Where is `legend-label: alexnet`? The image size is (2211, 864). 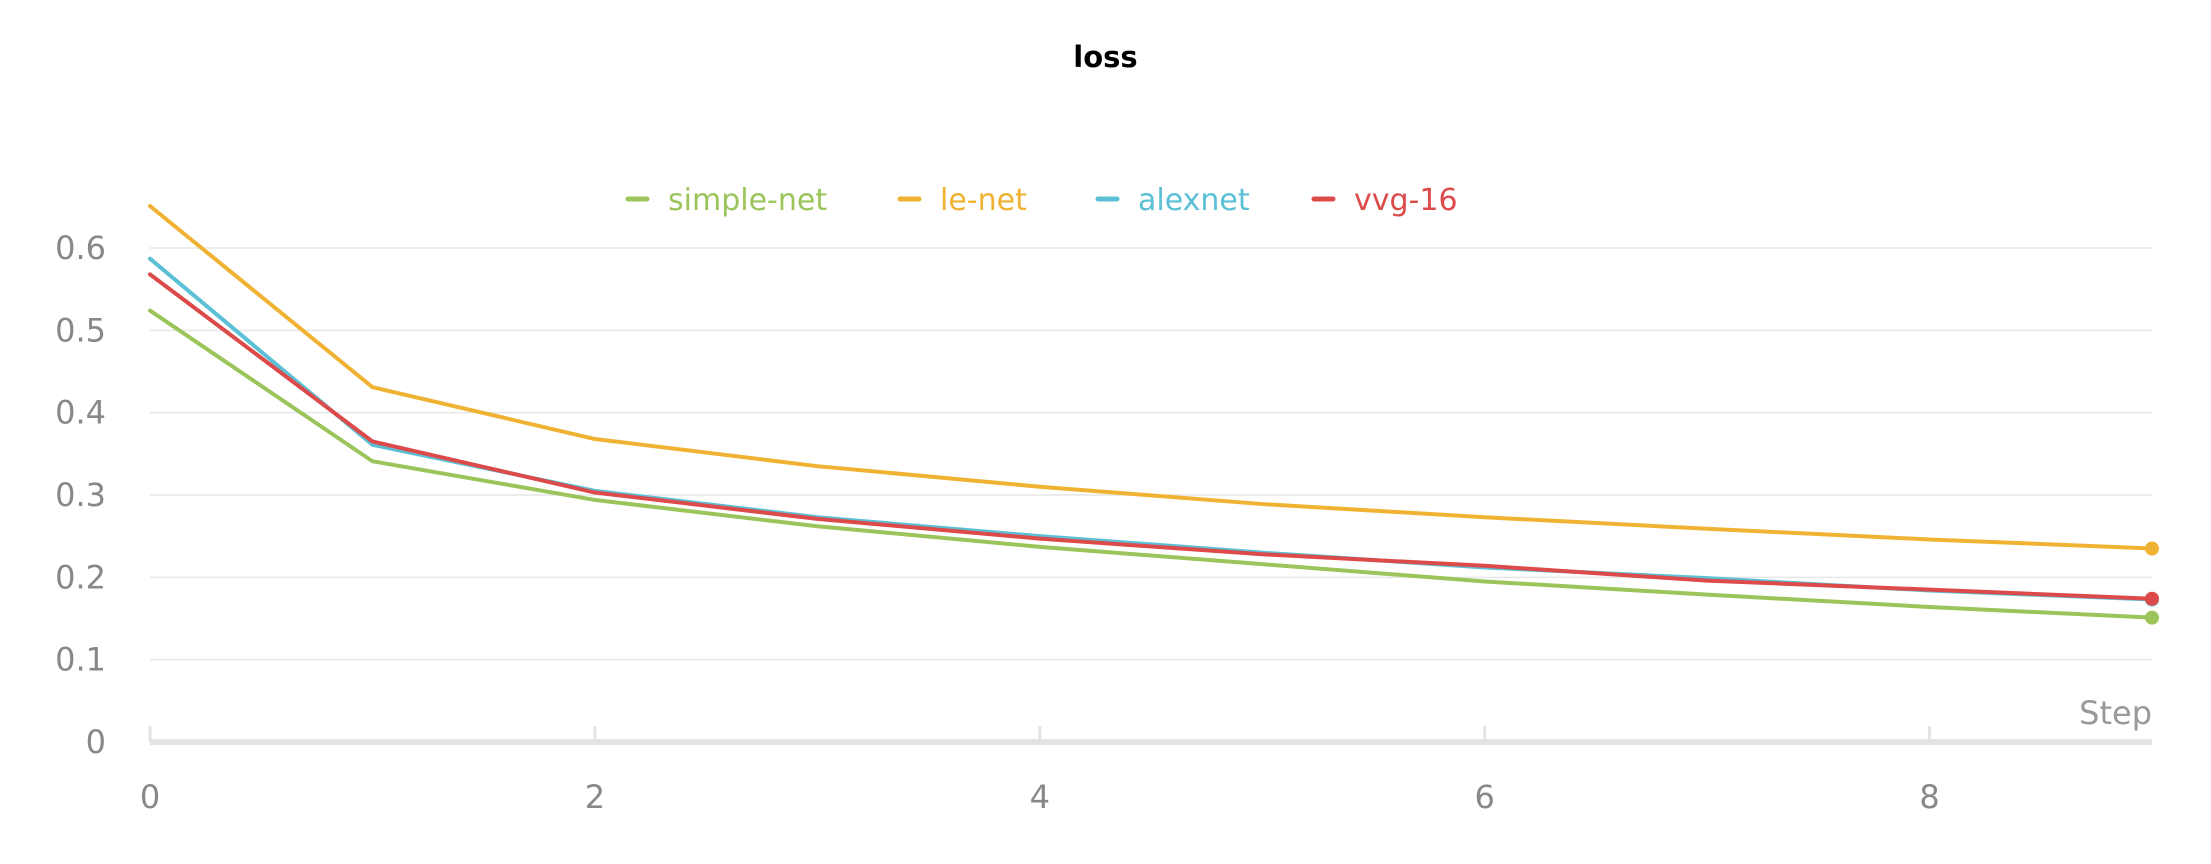 legend-label: alexnet is located at coordinates (1194, 200).